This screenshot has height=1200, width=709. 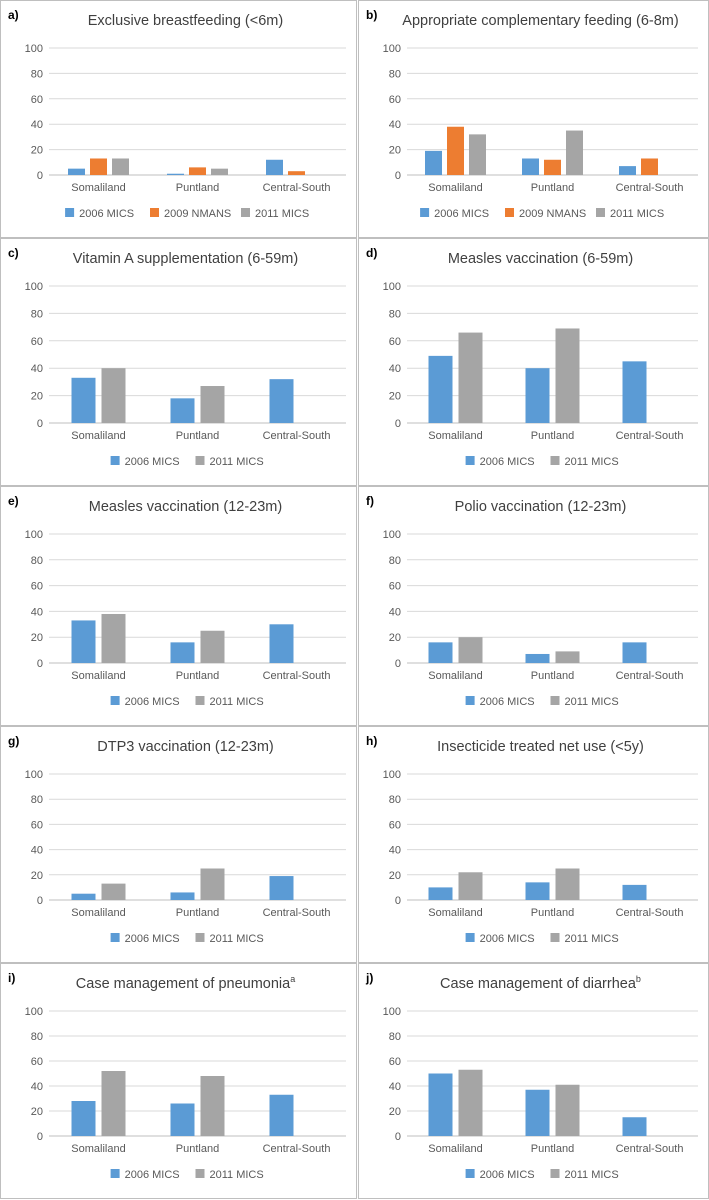 What do you see at coordinates (540, 259) in the screenshot?
I see `chart-title: Measles vaccination (6-59m)` at bounding box center [540, 259].